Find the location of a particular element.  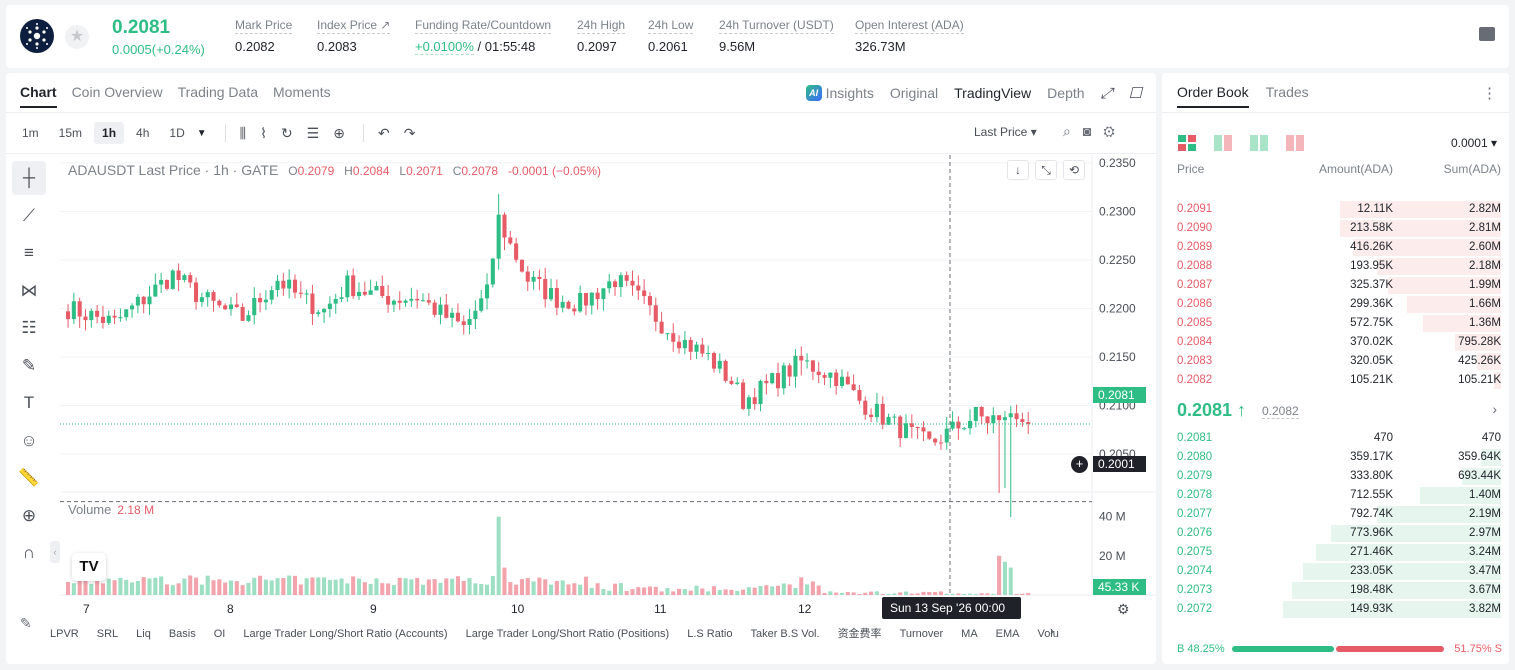

indicator-item: Turnover is located at coordinates (921, 634).